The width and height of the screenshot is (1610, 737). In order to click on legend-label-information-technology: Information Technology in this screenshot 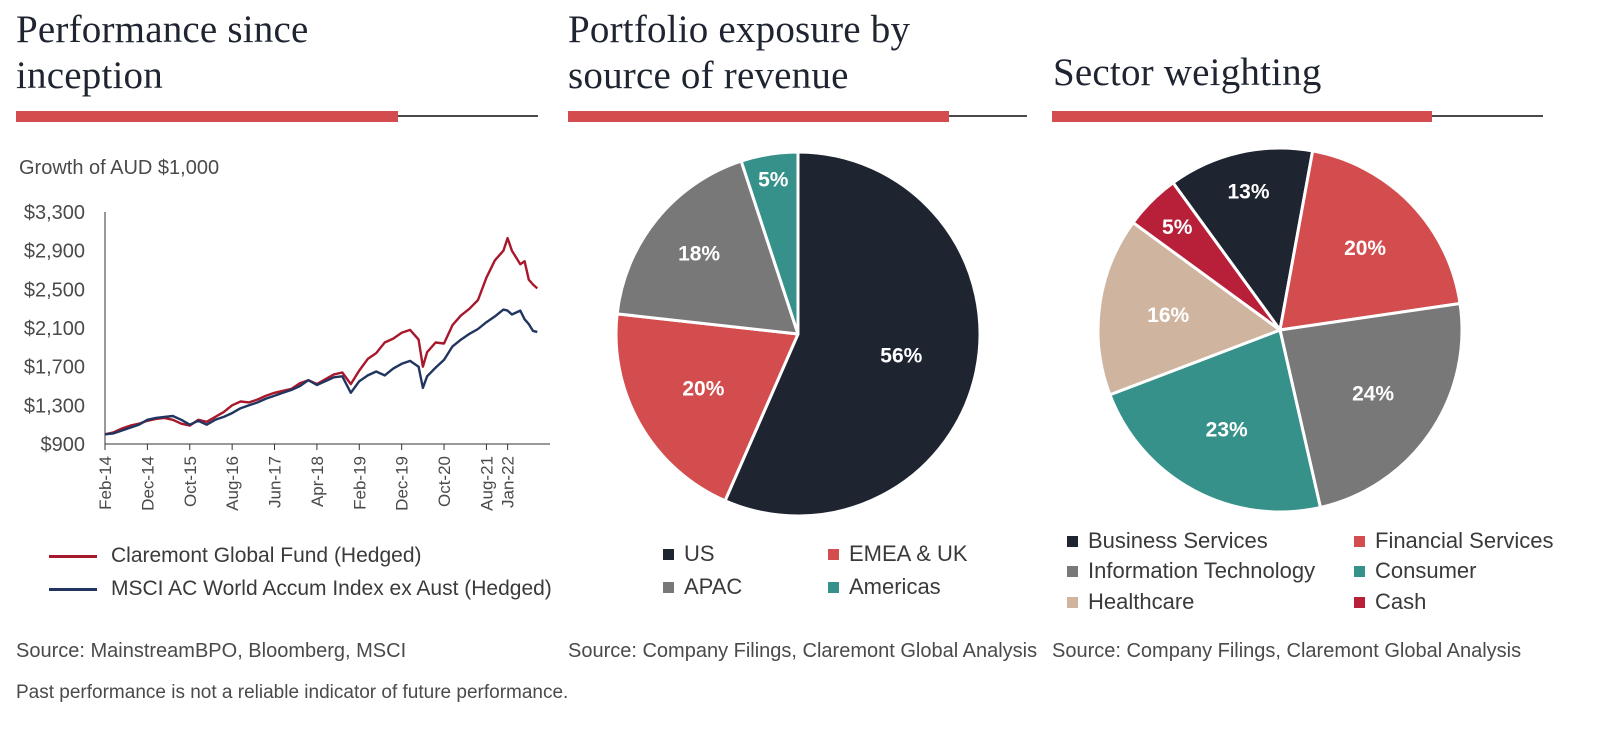, I will do `click(1202, 570)`.